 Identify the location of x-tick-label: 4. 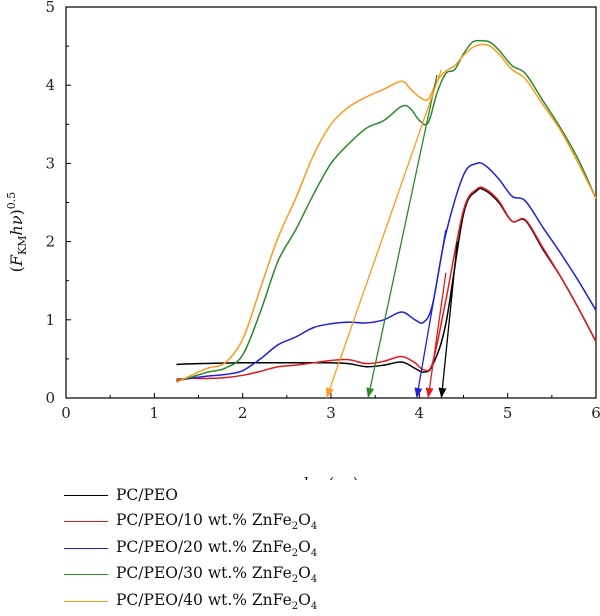
(420, 413).